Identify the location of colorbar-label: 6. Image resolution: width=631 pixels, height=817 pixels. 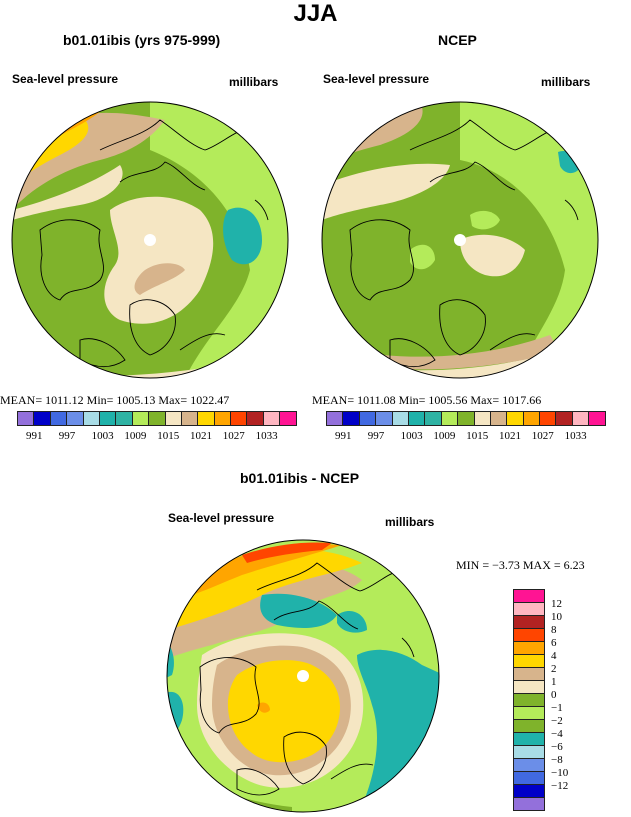
(554, 643).